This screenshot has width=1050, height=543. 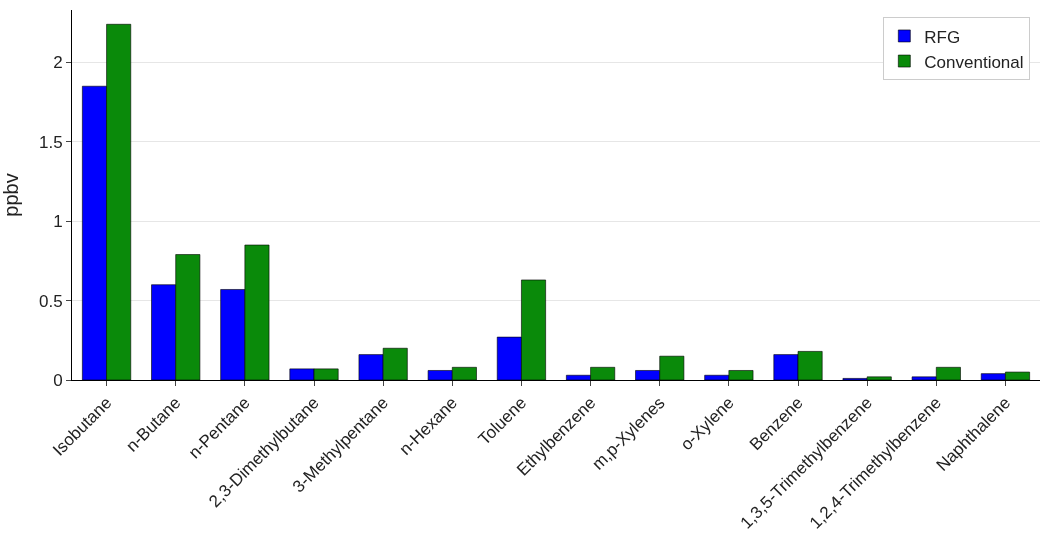 What do you see at coordinates (974, 62) in the screenshot?
I see `legend-label: Conventional` at bounding box center [974, 62].